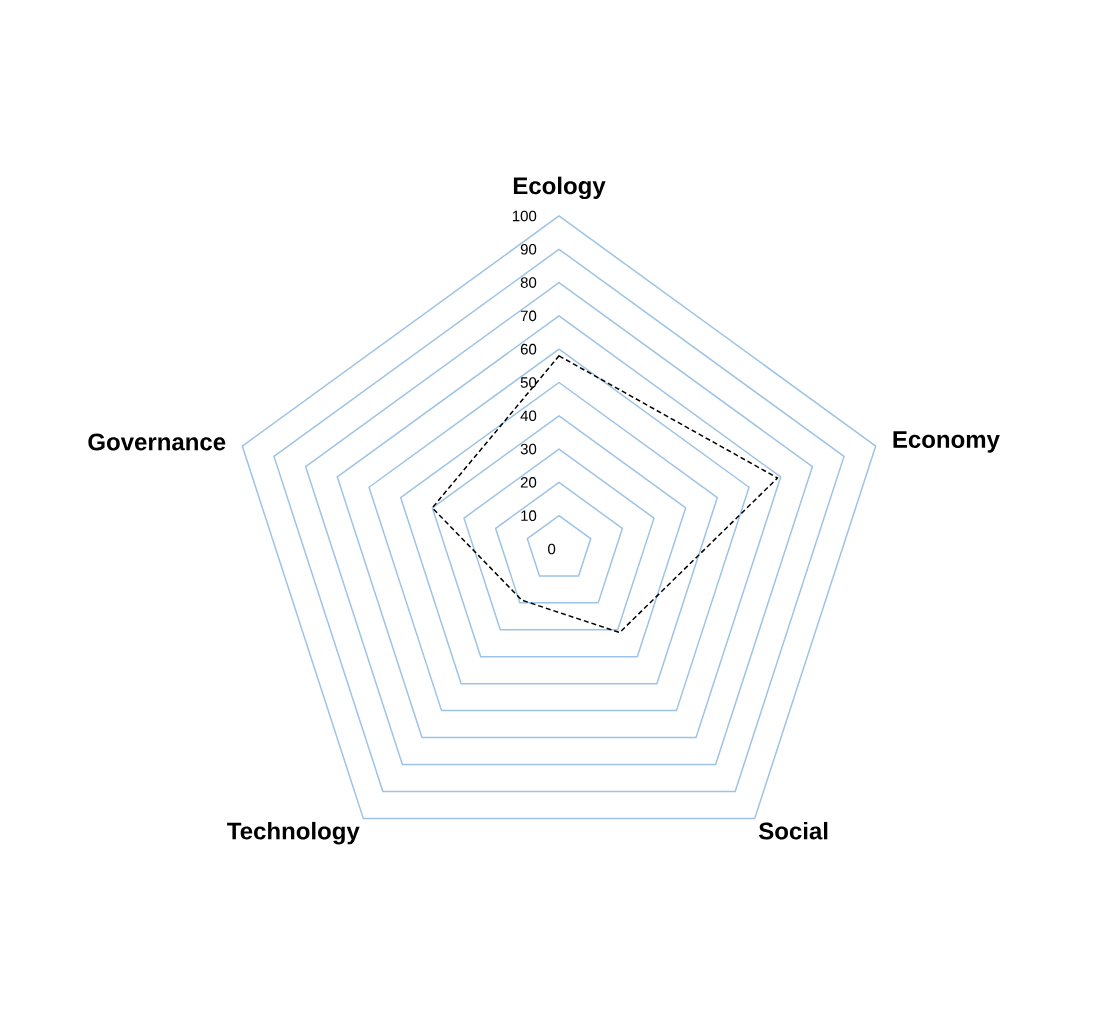  Describe the element at coordinates (528, 249) in the screenshot. I see `y-tick-label: 90` at that location.